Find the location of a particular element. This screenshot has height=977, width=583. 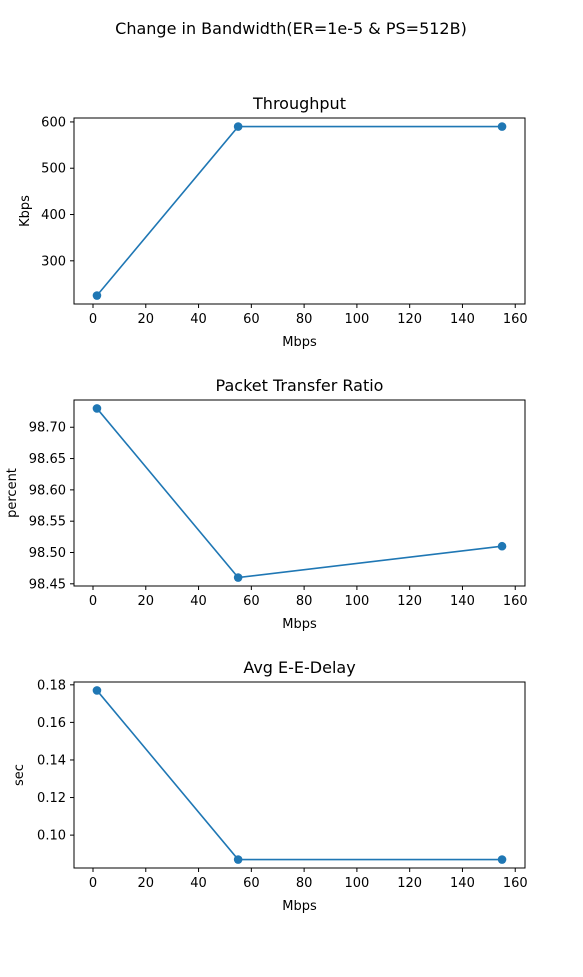

y-tick-label: 98.45 is located at coordinates (47, 584).